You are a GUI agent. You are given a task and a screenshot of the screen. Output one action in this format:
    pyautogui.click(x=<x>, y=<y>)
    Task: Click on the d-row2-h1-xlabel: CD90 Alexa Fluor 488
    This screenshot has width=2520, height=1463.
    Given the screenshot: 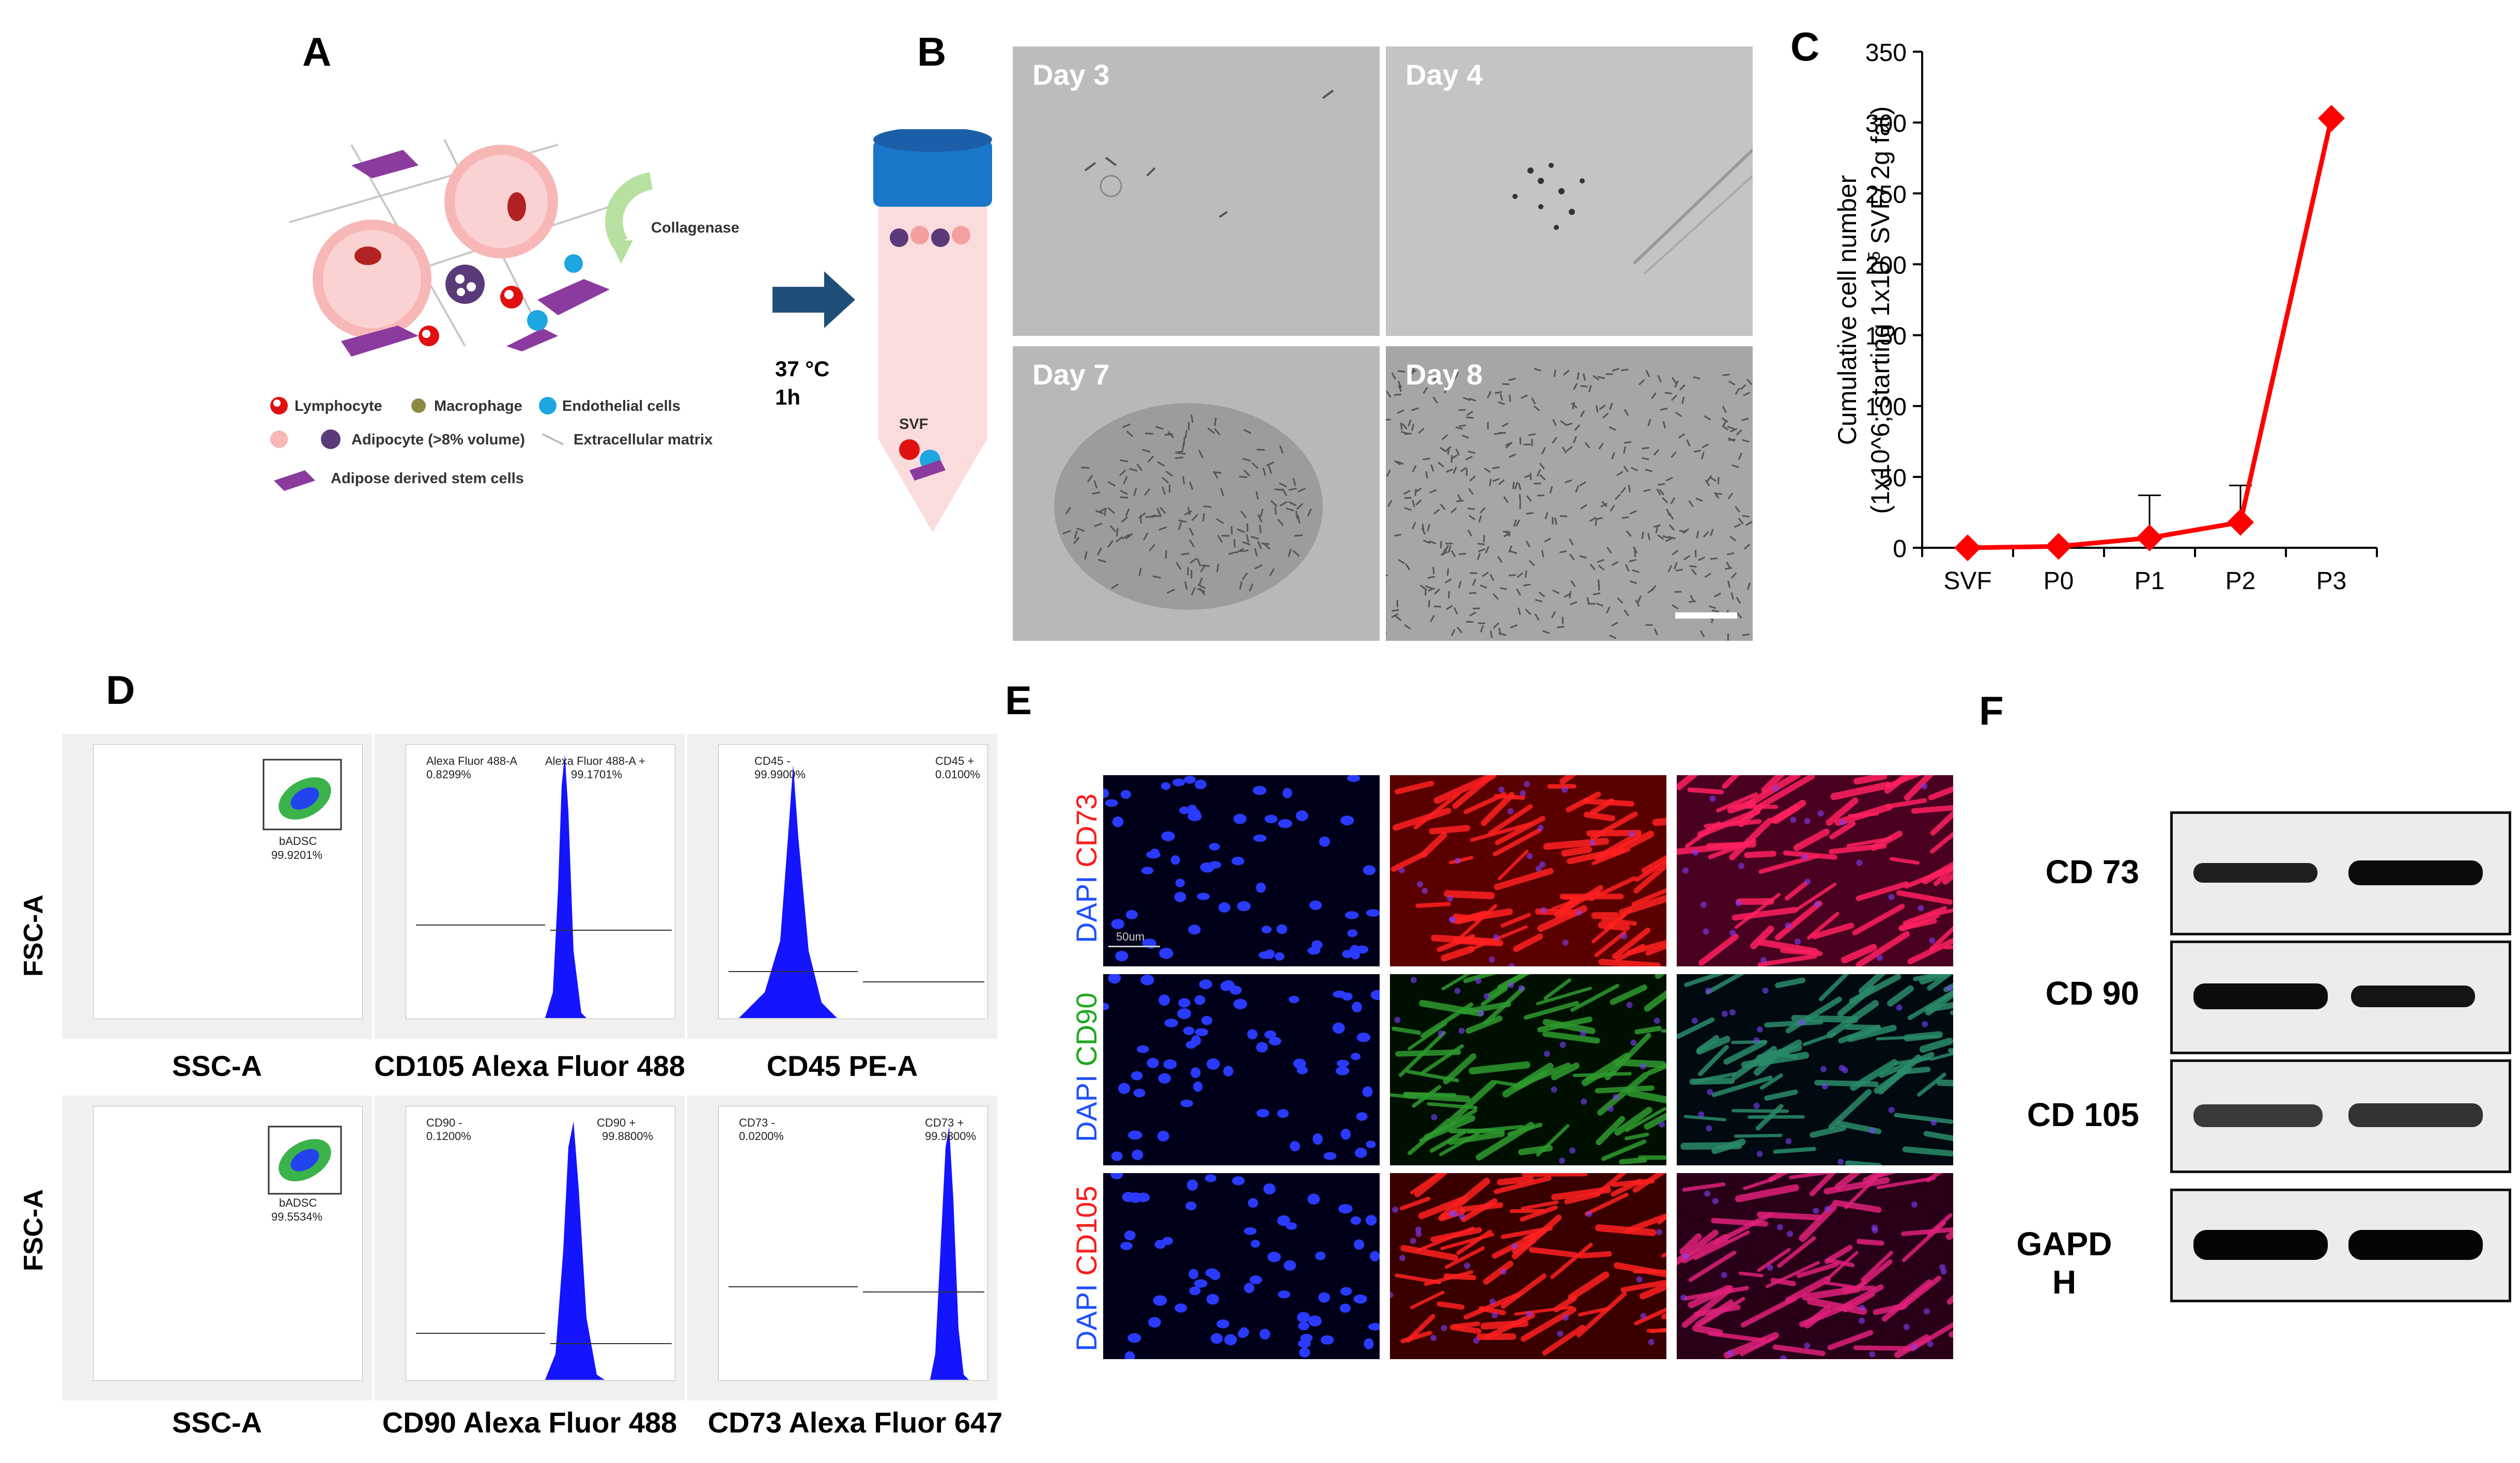 What is the action you would take?
    pyautogui.click(x=529, y=1422)
    